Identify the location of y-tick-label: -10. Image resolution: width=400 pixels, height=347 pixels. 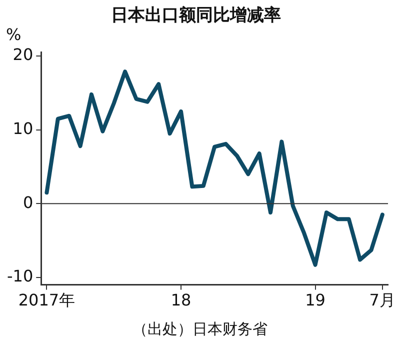
(20, 276).